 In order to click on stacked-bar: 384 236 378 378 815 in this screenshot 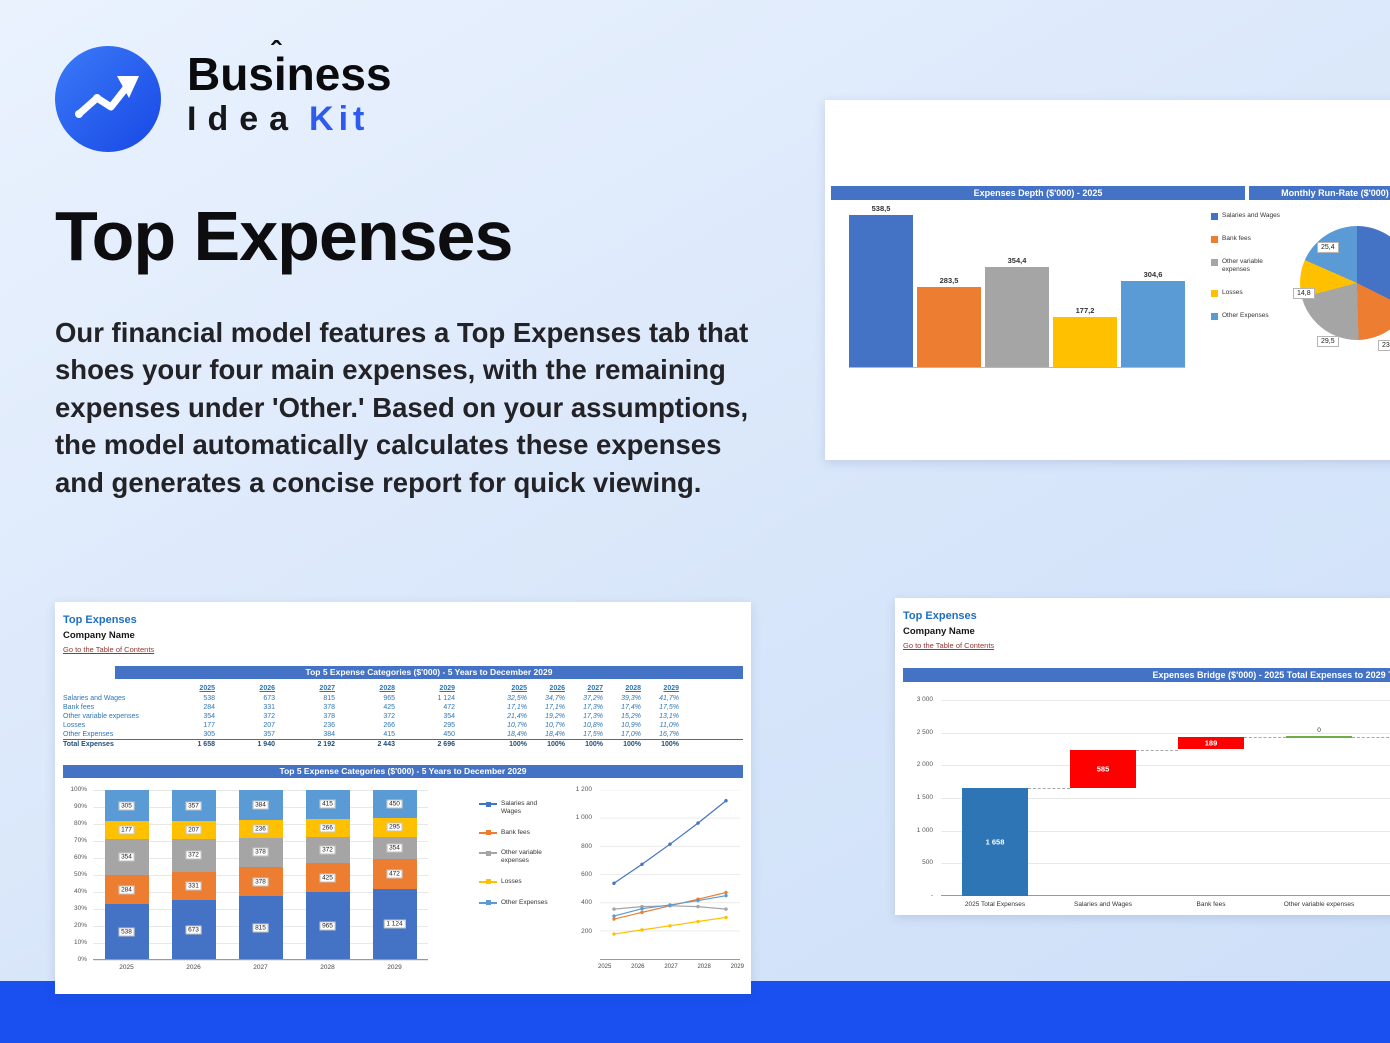, I will do `click(260, 874)`.